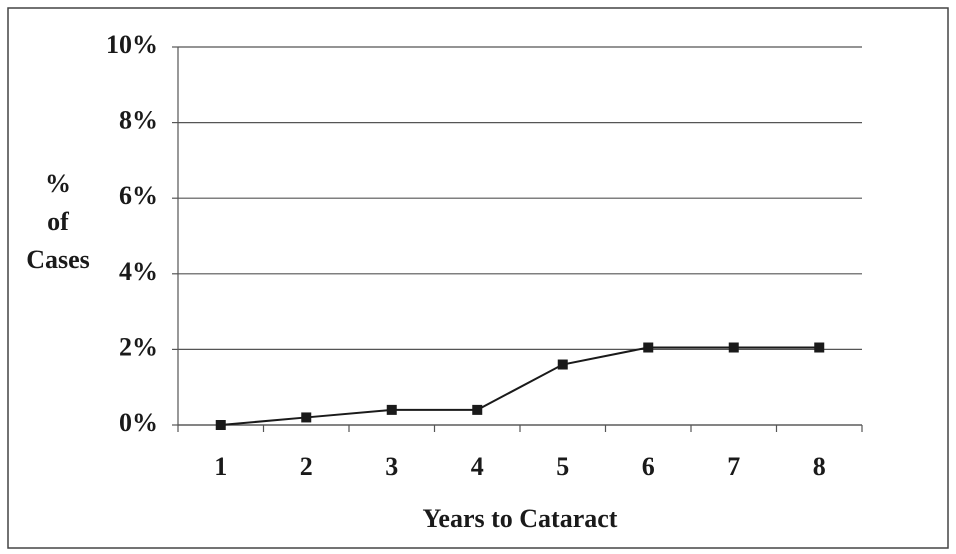  I want to click on y-axis-title: Cases, so click(58, 259).